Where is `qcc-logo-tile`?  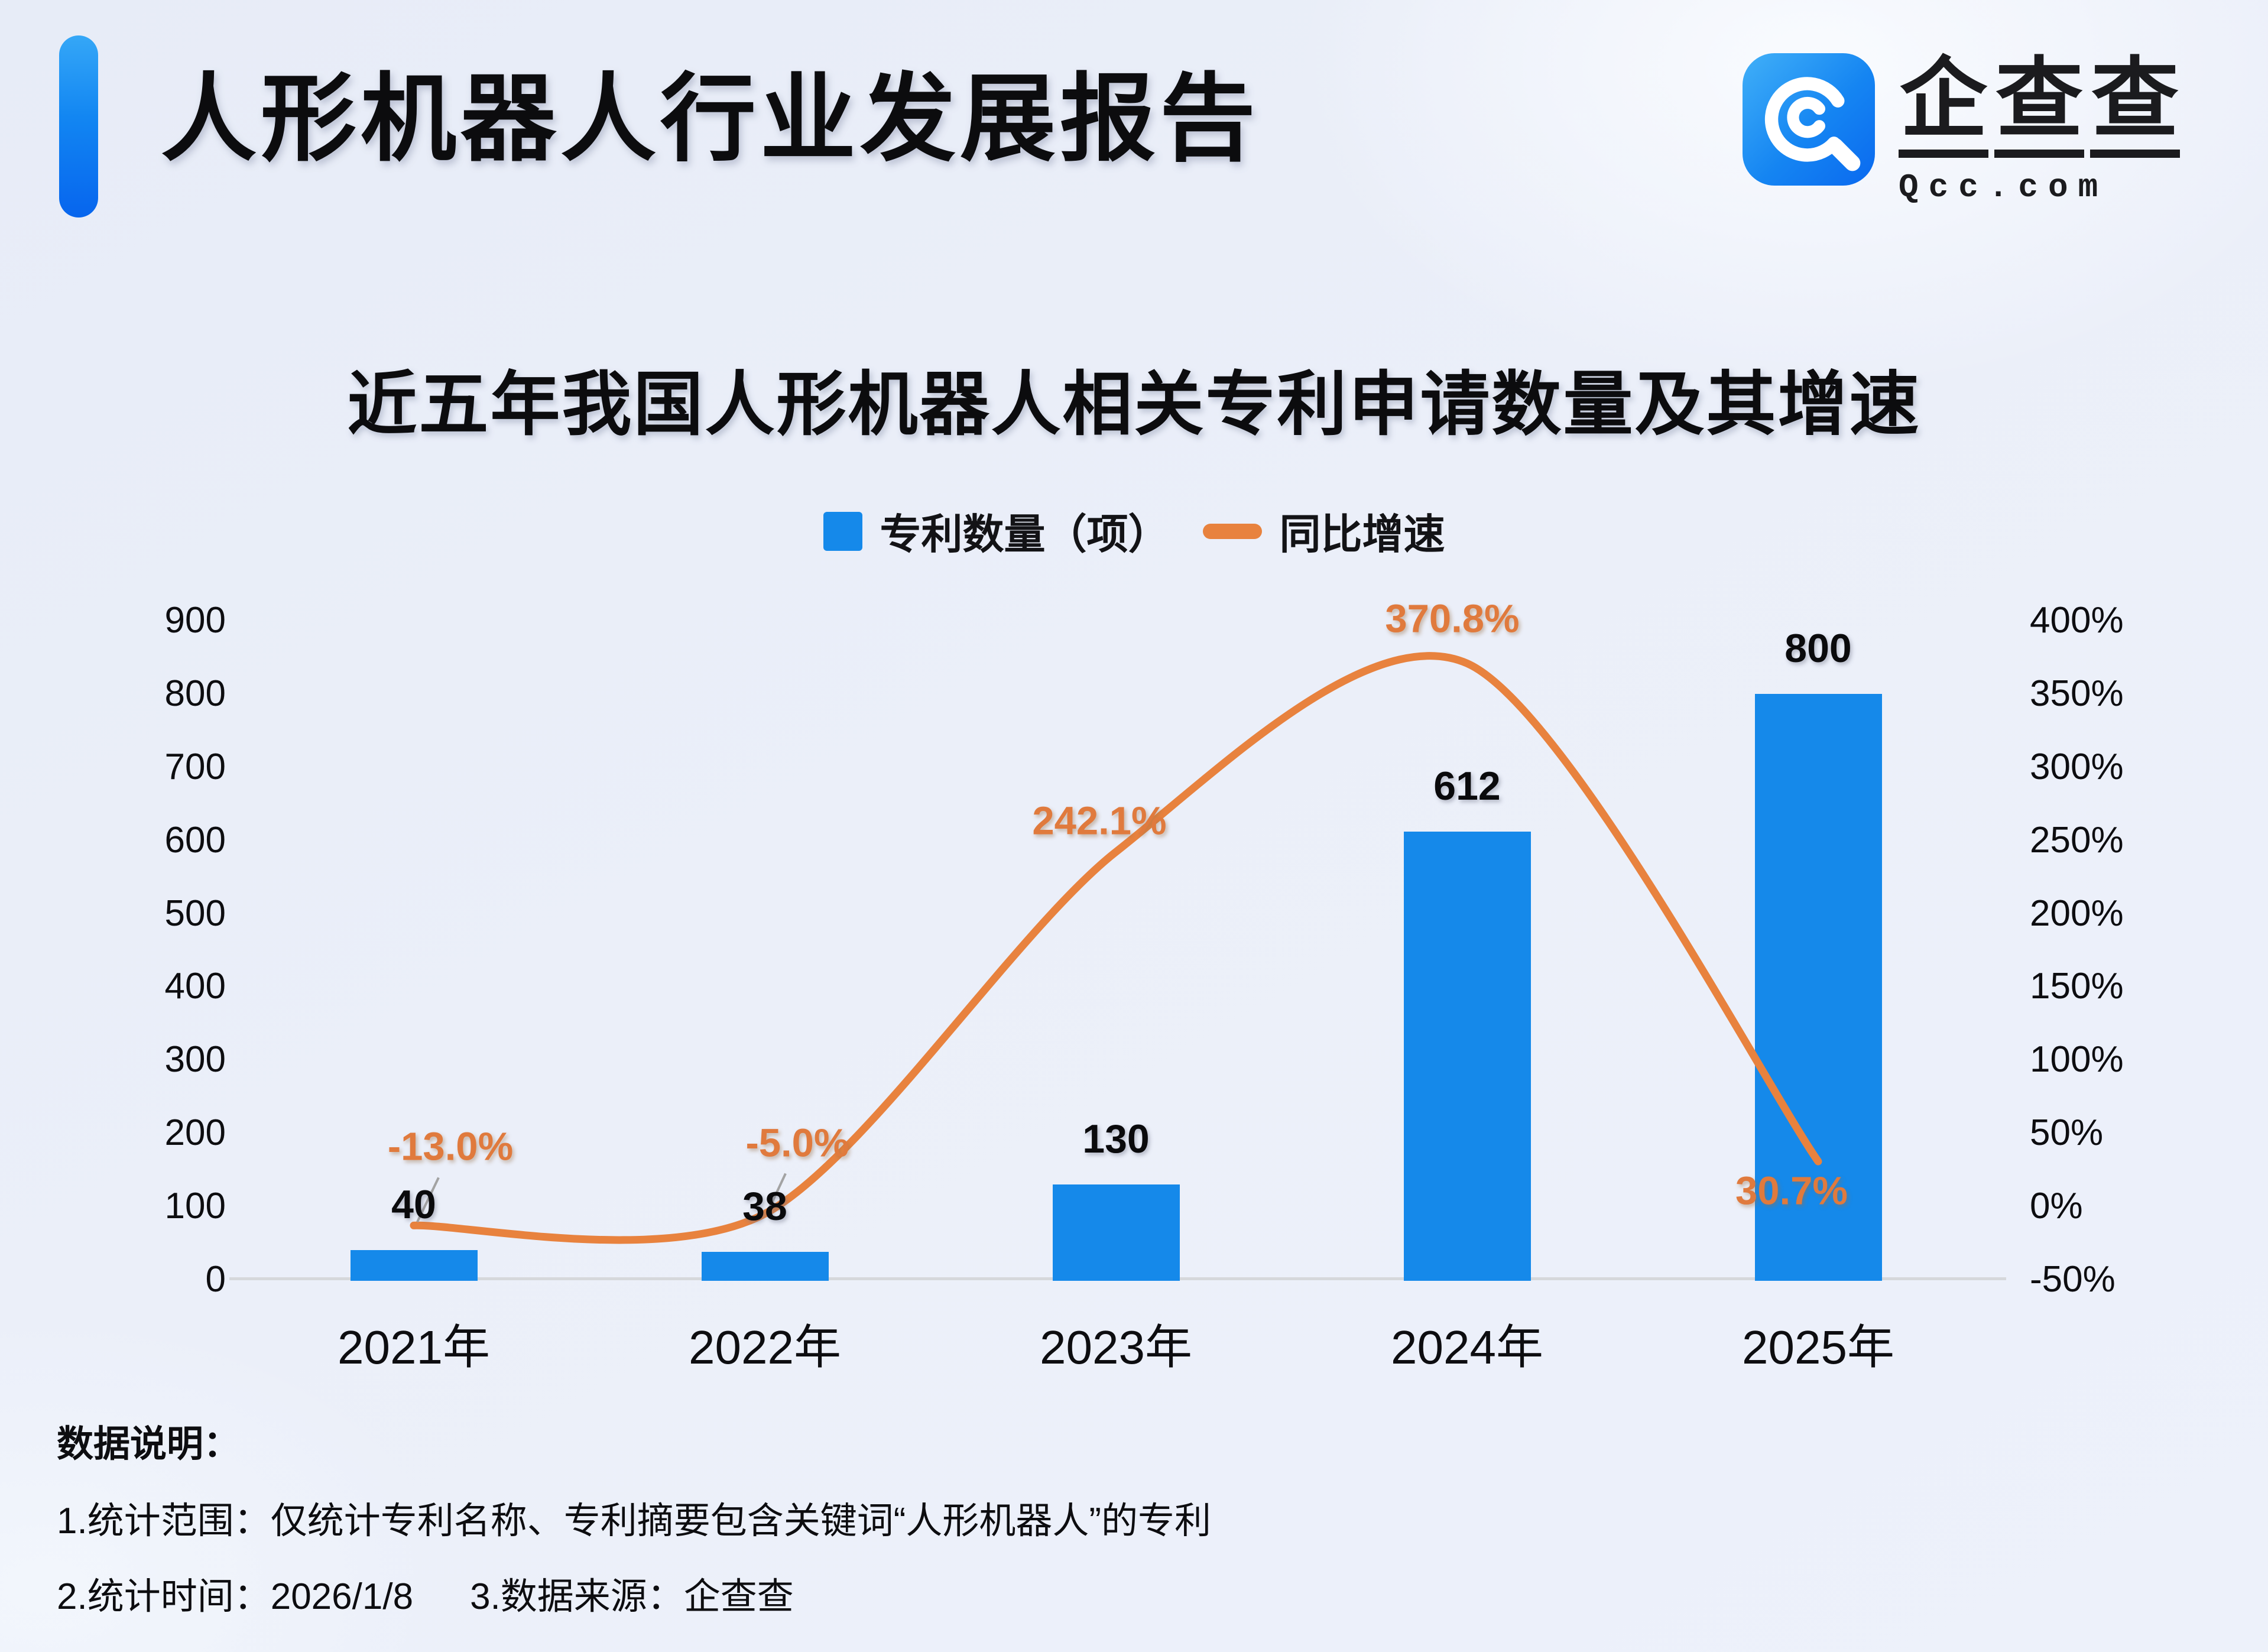
qcc-logo-tile is located at coordinates (1809, 120).